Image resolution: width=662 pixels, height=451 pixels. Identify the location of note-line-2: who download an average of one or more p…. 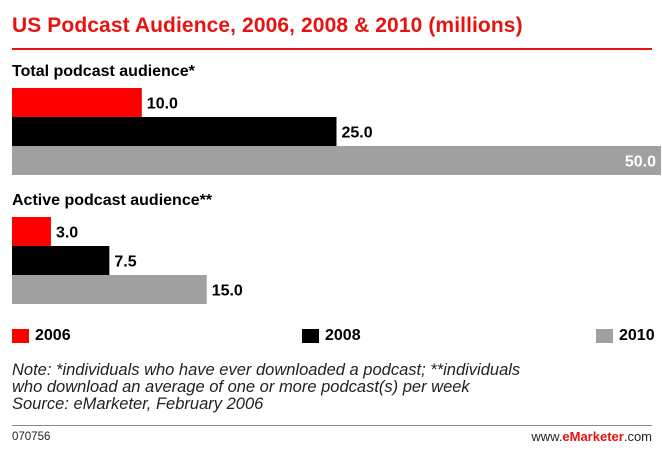
(241, 387).